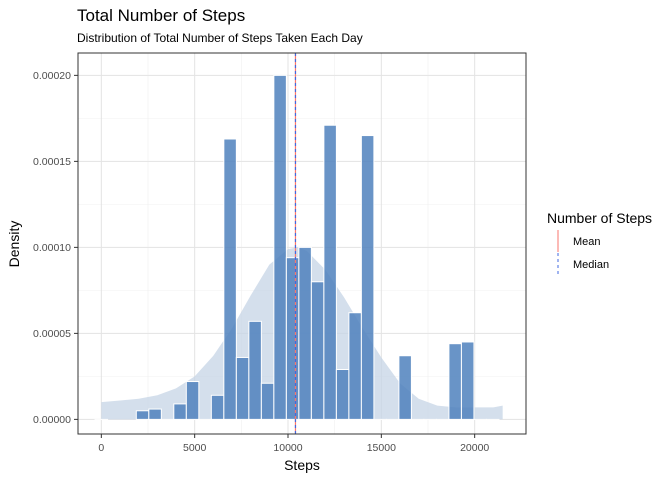  I want to click on y-tick-label: 0.00015, so click(52, 162).